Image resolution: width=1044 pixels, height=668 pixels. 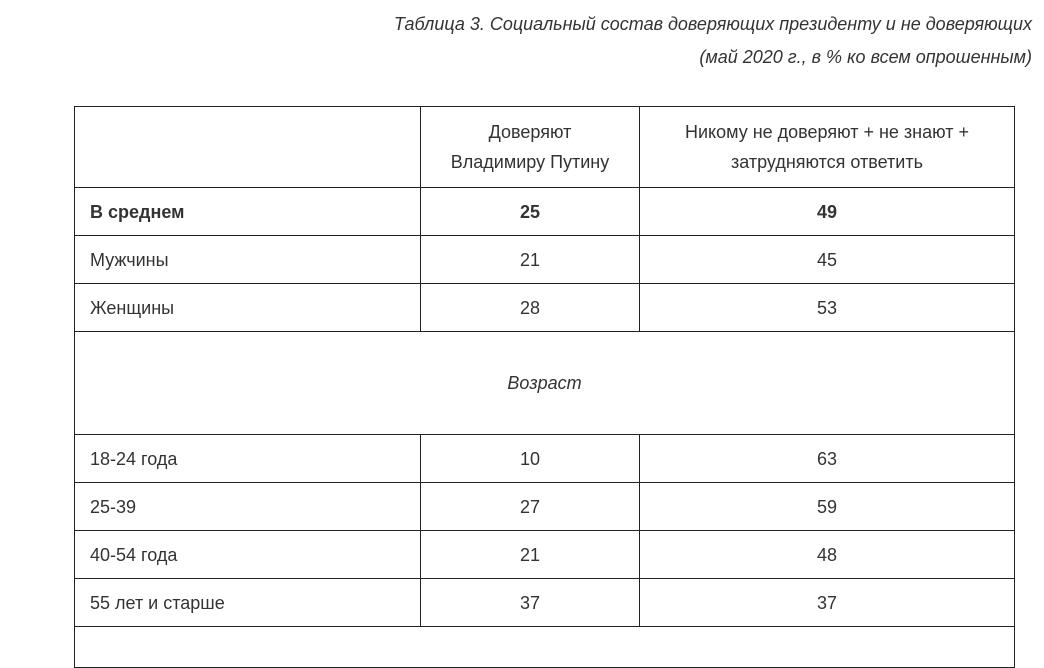 What do you see at coordinates (544, 211) in the screenshot?
I see `table-row: В среднем 25 49` at bounding box center [544, 211].